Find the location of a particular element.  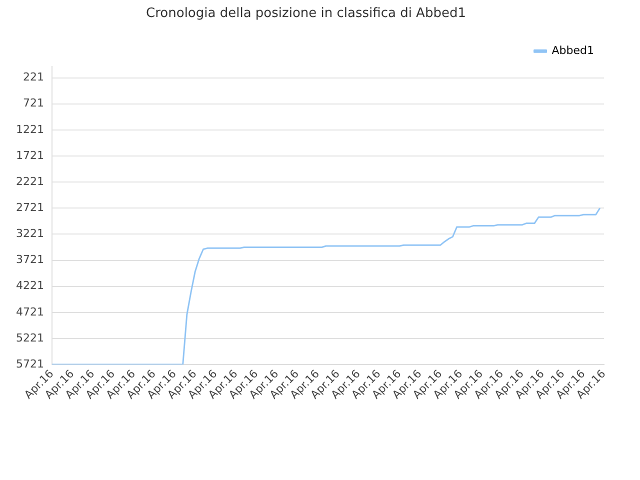

y-tick-label: 5221 is located at coordinates (30, 337).